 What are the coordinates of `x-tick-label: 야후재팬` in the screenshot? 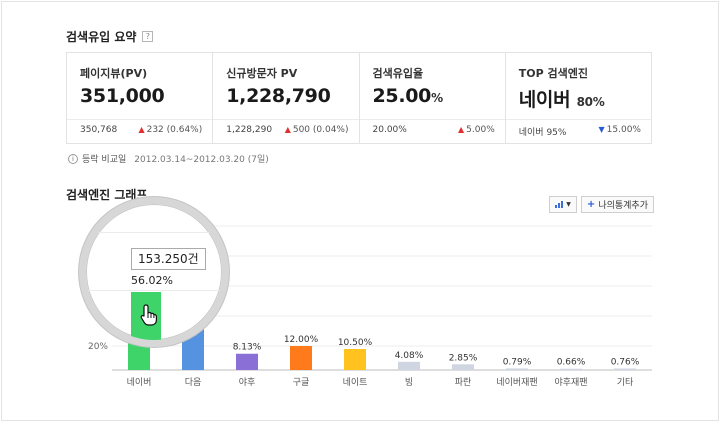 It's located at (570, 382).